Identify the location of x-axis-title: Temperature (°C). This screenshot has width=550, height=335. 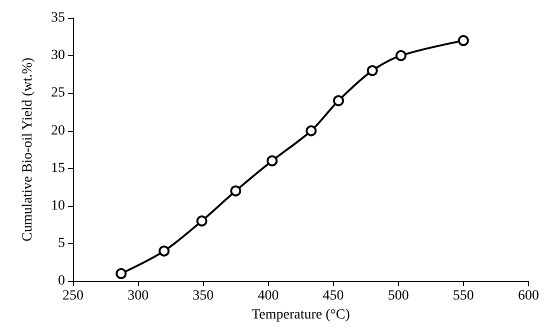
(301, 315).